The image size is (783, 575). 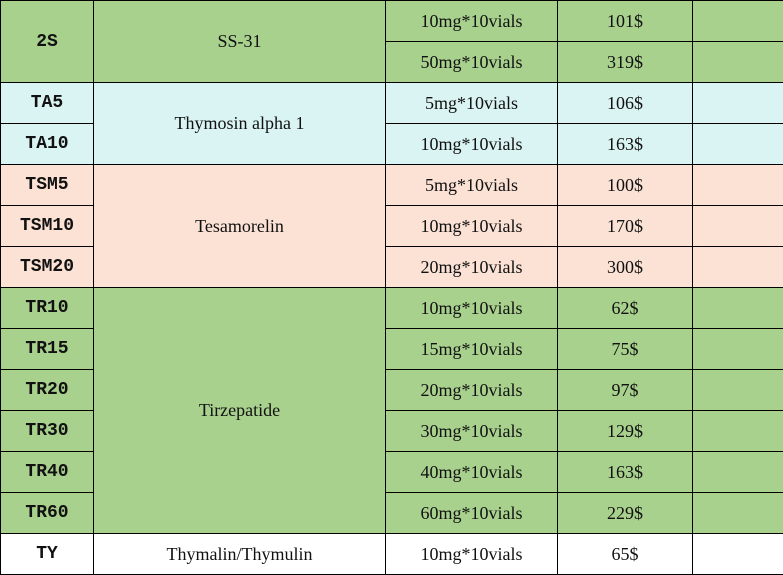 I want to click on price-cell: 62$, so click(x=625, y=308).